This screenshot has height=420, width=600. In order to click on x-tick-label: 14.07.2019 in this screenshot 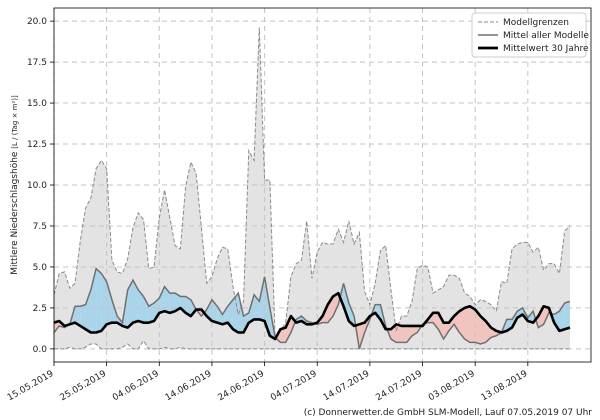, I will do `click(347, 386)`.